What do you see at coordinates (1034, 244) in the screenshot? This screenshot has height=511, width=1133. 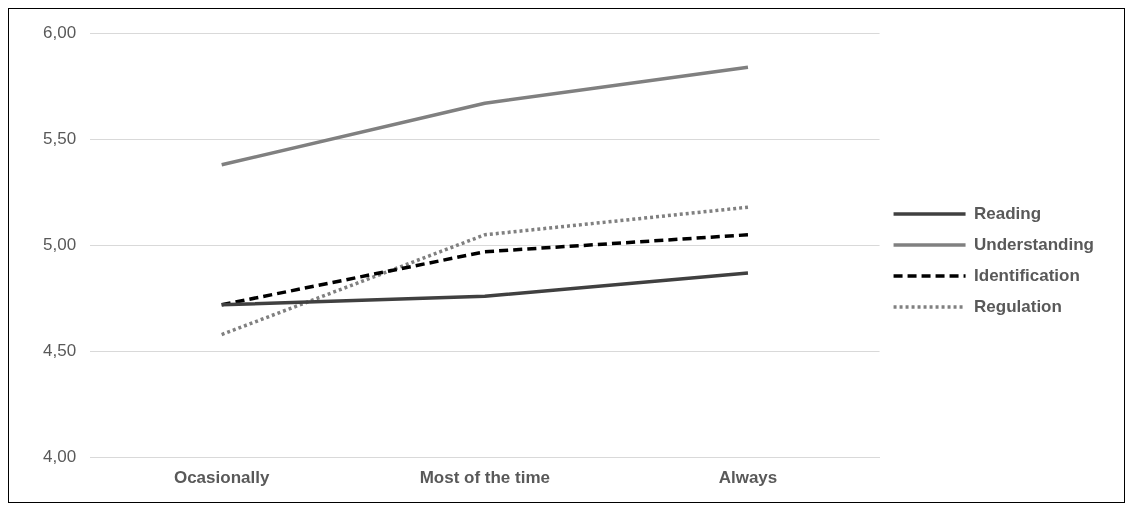 I see `legend-label: Understanding` at bounding box center [1034, 244].